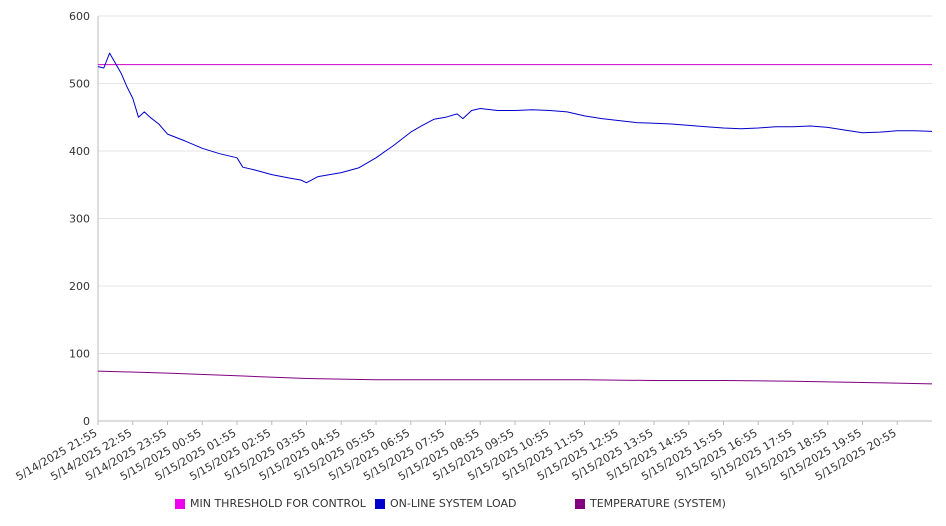 The image size is (946, 526). Describe the element at coordinates (79, 16) in the screenshot. I see `y-tick-label: 600` at that location.